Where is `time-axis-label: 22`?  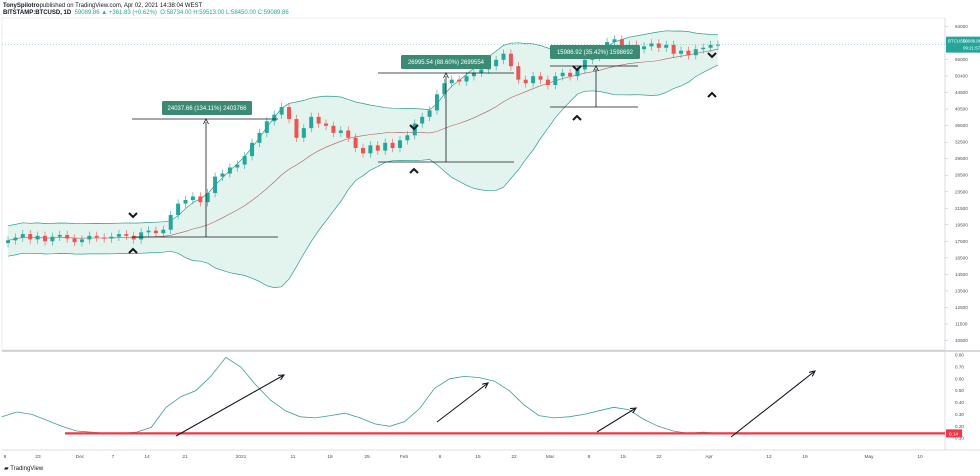
time-axis-label: 22 is located at coordinates (514, 457).